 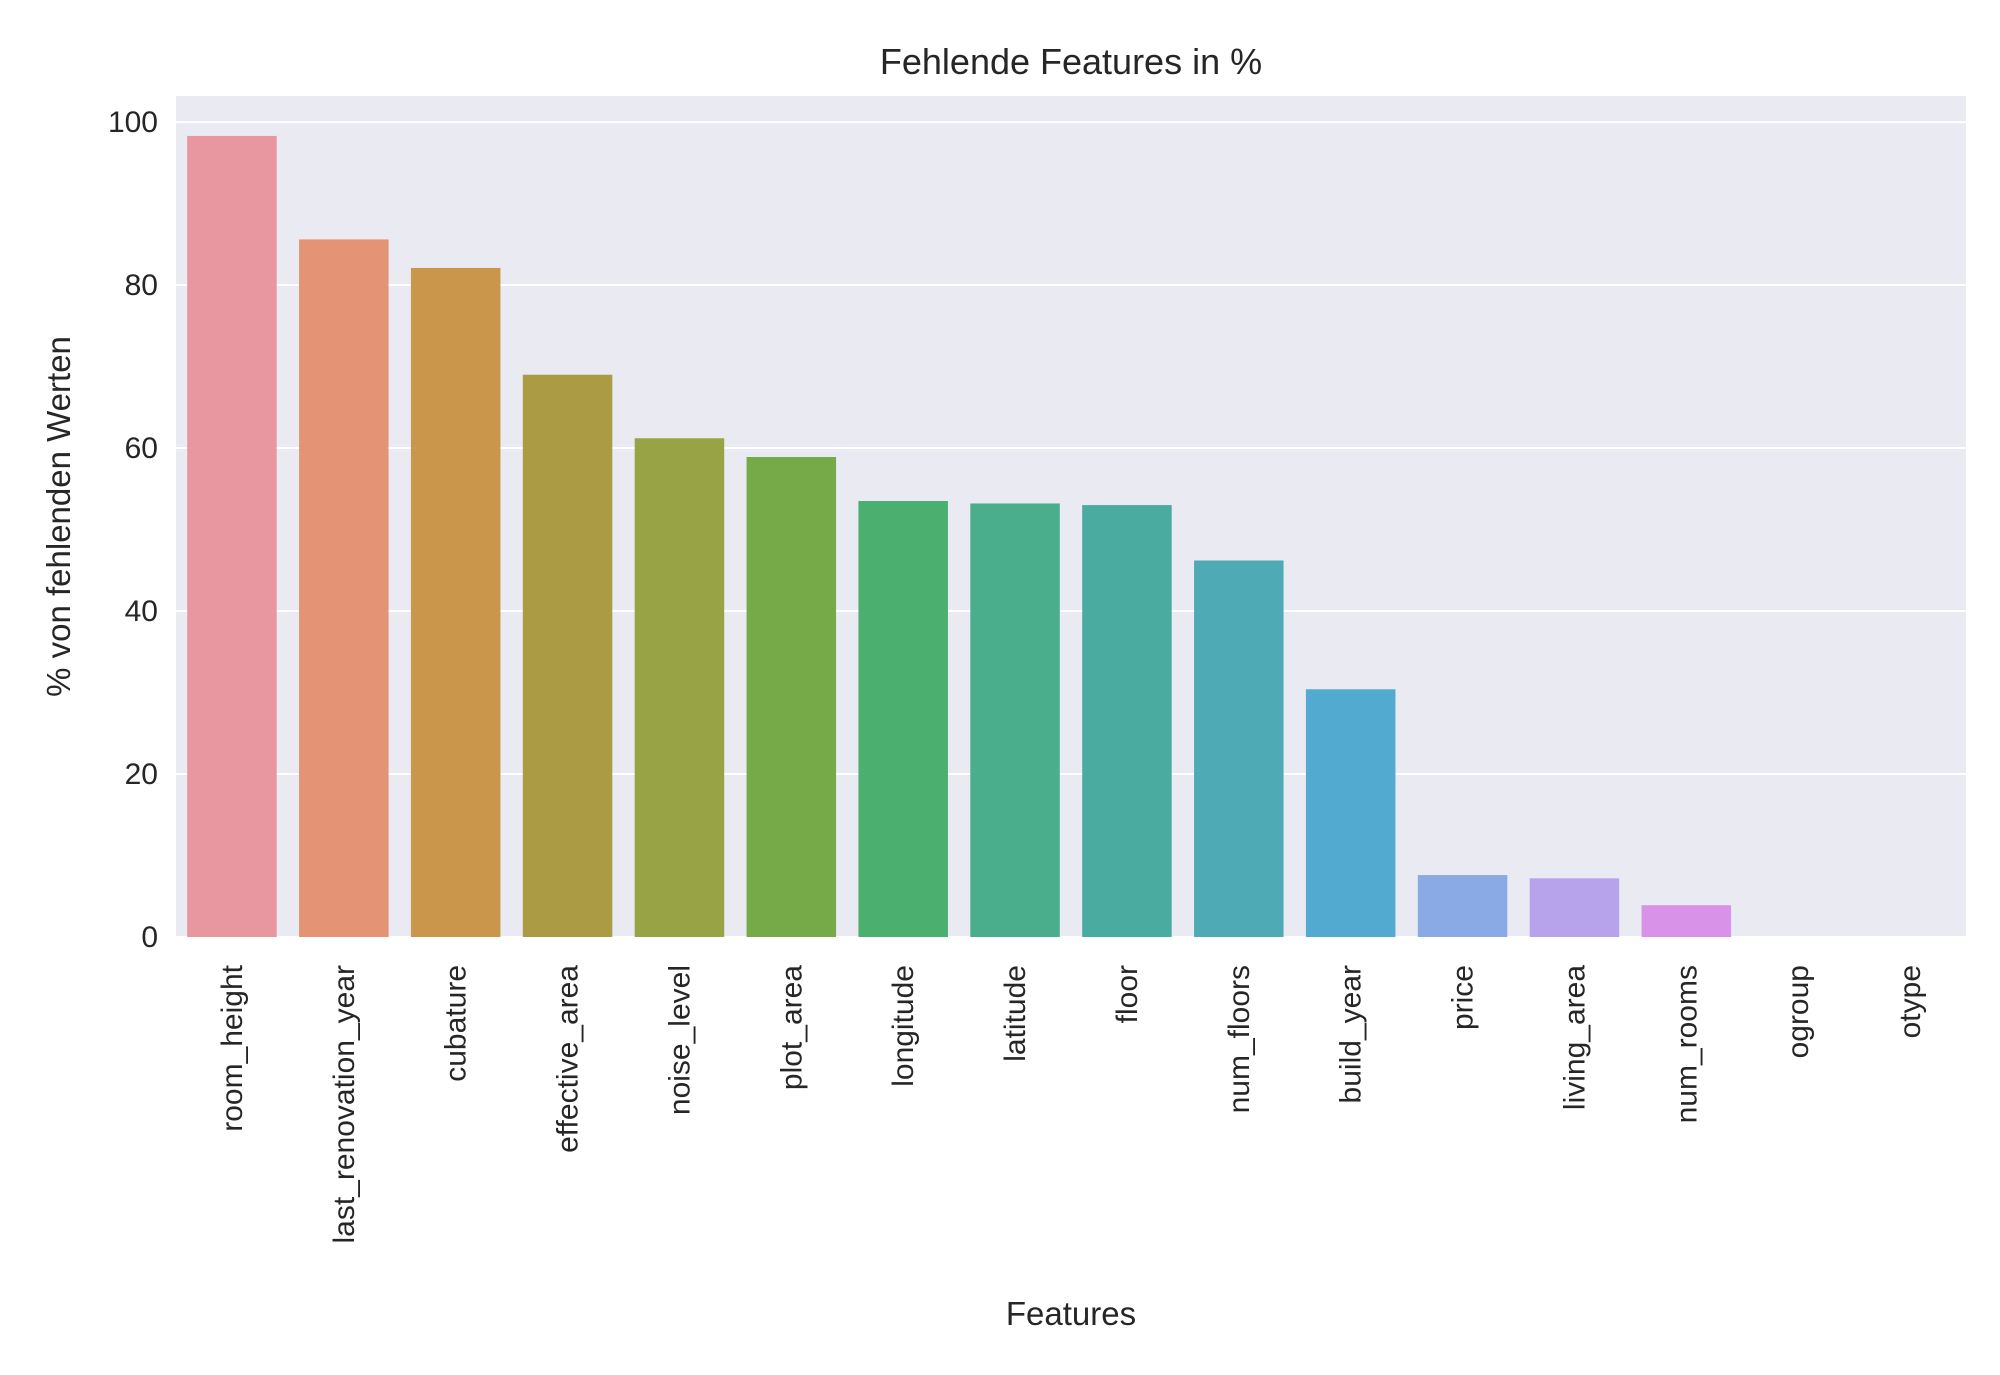 What do you see at coordinates (58, 516) in the screenshot?
I see `y-axis-title: % von fehlenden Werten` at bounding box center [58, 516].